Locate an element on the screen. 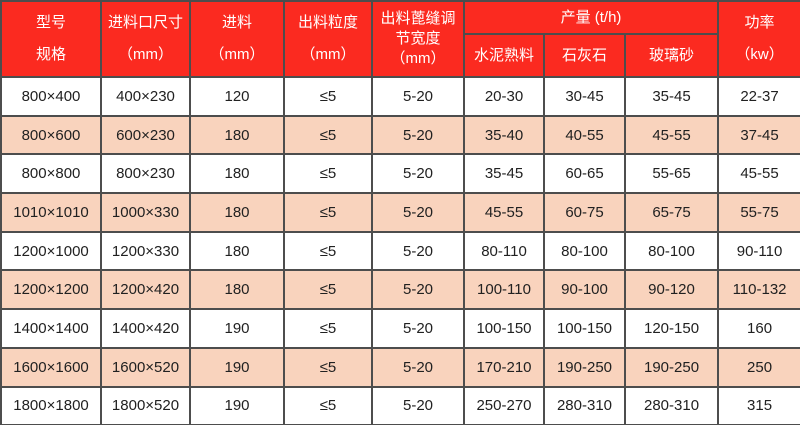 This screenshot has width=800, height=425. table-cell: 800×230 is located at coordinates (145, 174).